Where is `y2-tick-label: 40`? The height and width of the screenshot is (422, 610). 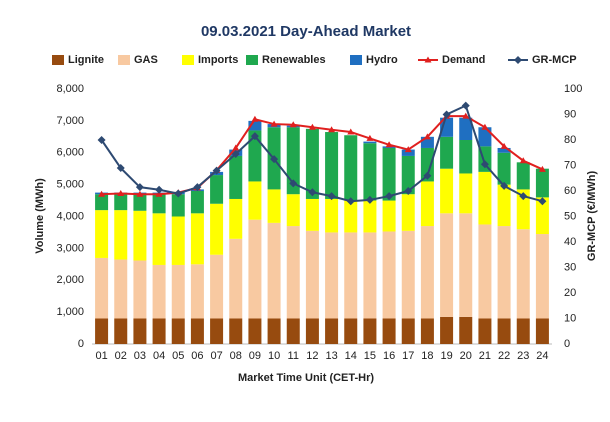 y2-tick-label: 40 is located at coordinates (570, 242).